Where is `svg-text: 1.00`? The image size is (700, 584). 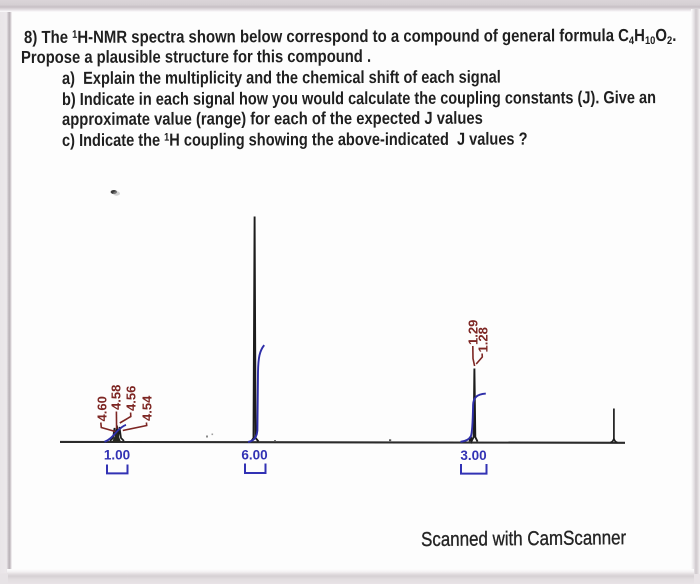 svg-text: 1.00 is located at coordinates (117, 455).